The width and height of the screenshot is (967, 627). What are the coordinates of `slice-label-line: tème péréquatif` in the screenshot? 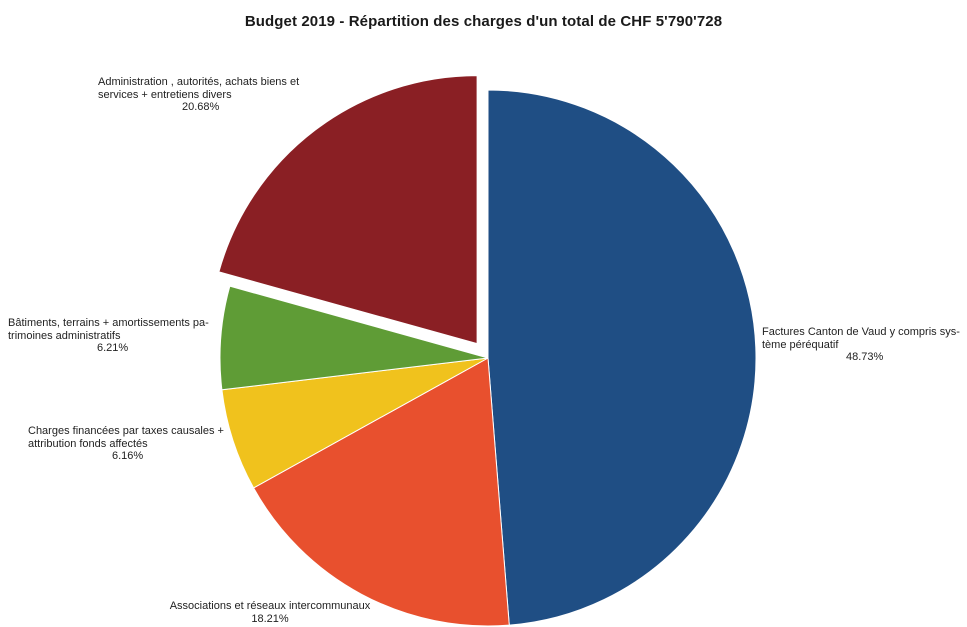 It's located at (800, 344).